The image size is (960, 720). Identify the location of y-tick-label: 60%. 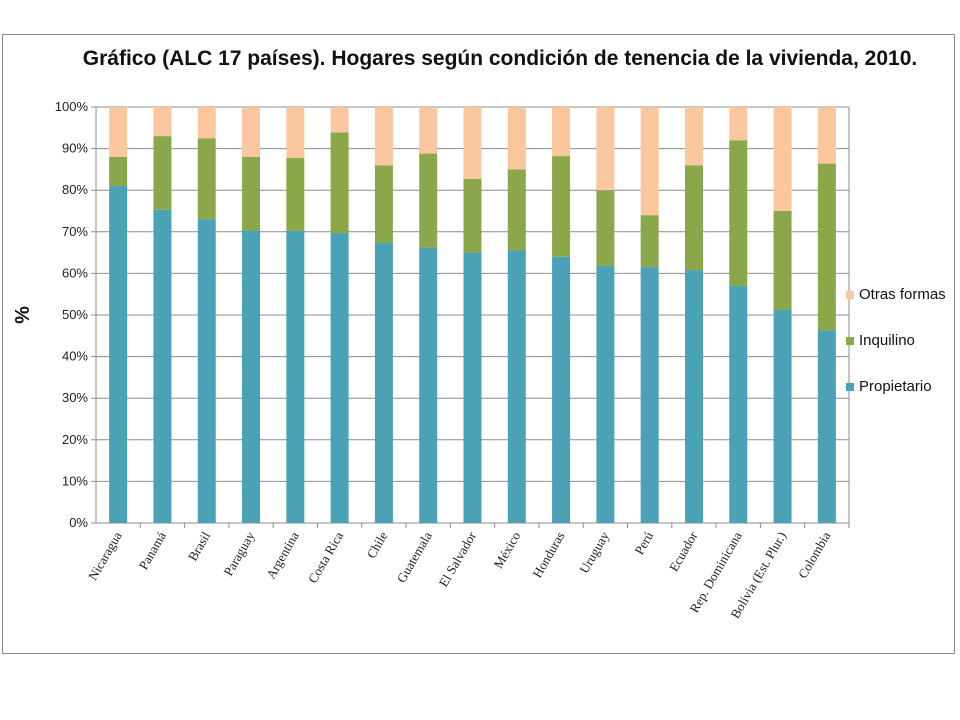
(75, 272).